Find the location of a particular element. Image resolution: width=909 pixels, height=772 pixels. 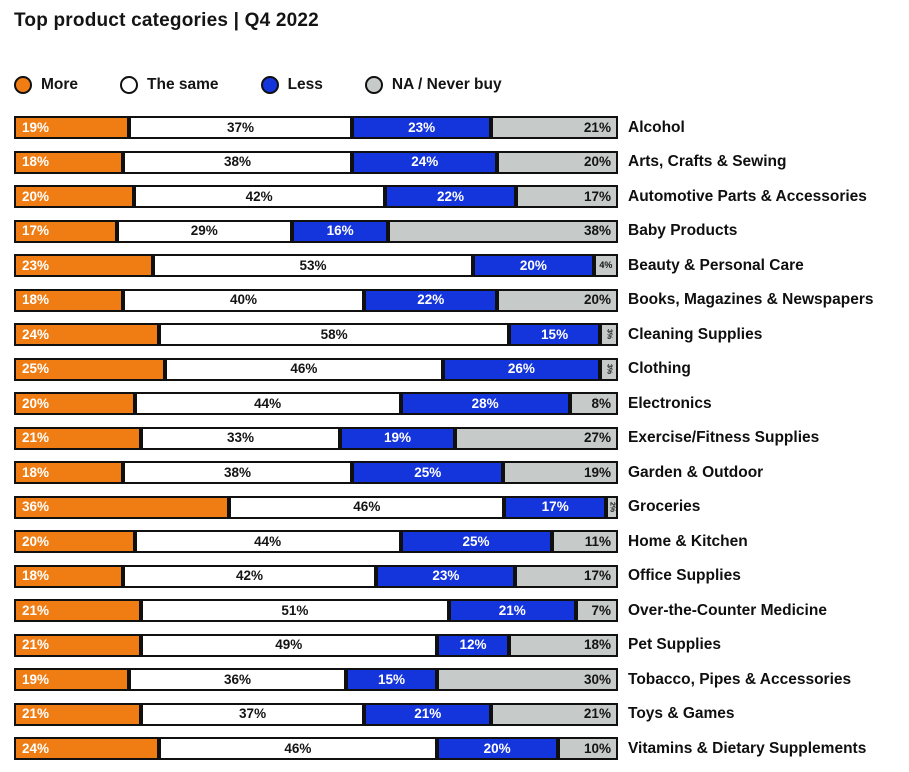

bar-segment-more: 20% is located at coordinates (74, 403).